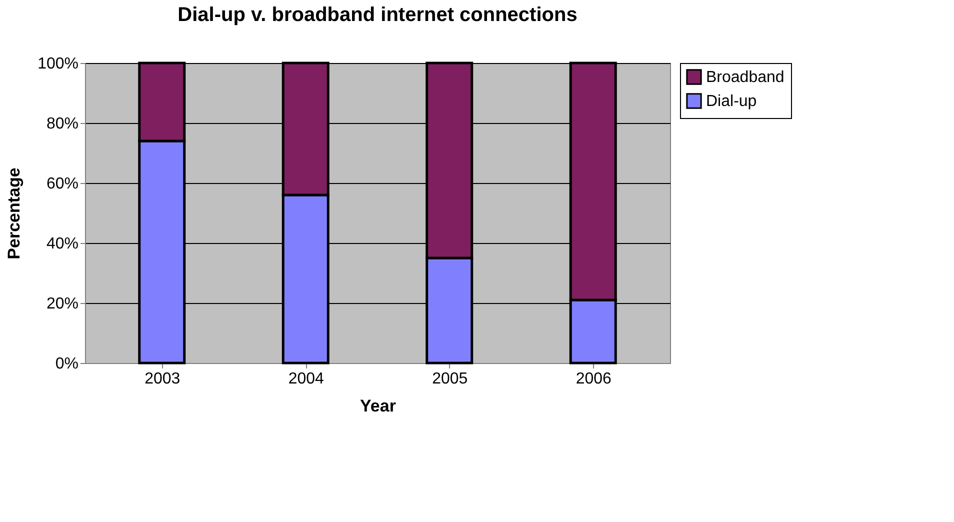 The width and height of the screenshot is (954, 522). Describe the element at coordinates (14, 214) in the screenshot. I see `y-axis-title: Percentage` at that location.